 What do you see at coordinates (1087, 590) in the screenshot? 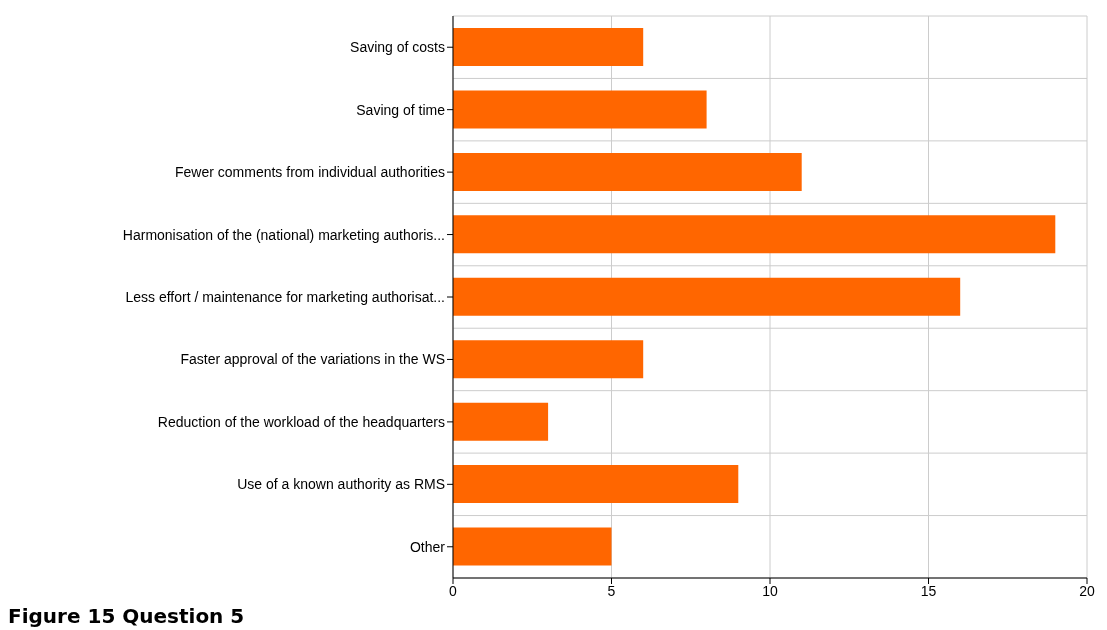
I see `x-tick-label: 20` at bounding box center [1087, 590].